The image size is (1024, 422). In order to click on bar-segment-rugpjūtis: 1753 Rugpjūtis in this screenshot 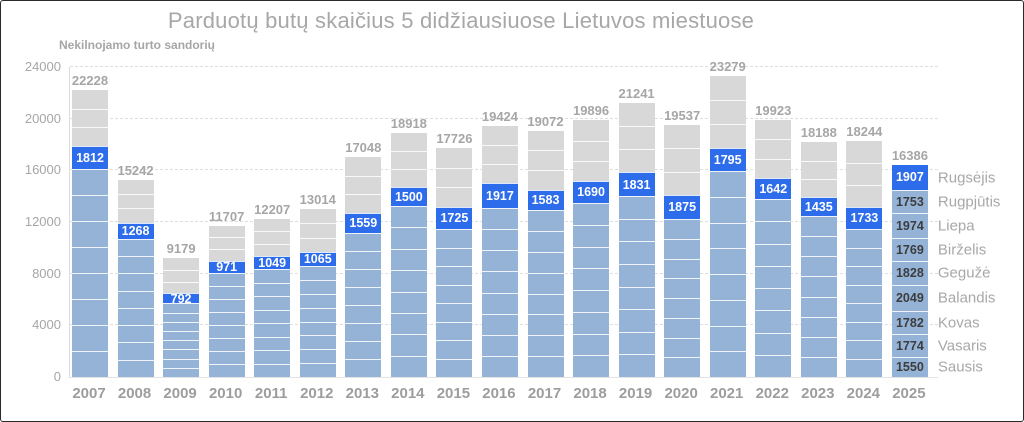, I will do `click(945, 201)`.